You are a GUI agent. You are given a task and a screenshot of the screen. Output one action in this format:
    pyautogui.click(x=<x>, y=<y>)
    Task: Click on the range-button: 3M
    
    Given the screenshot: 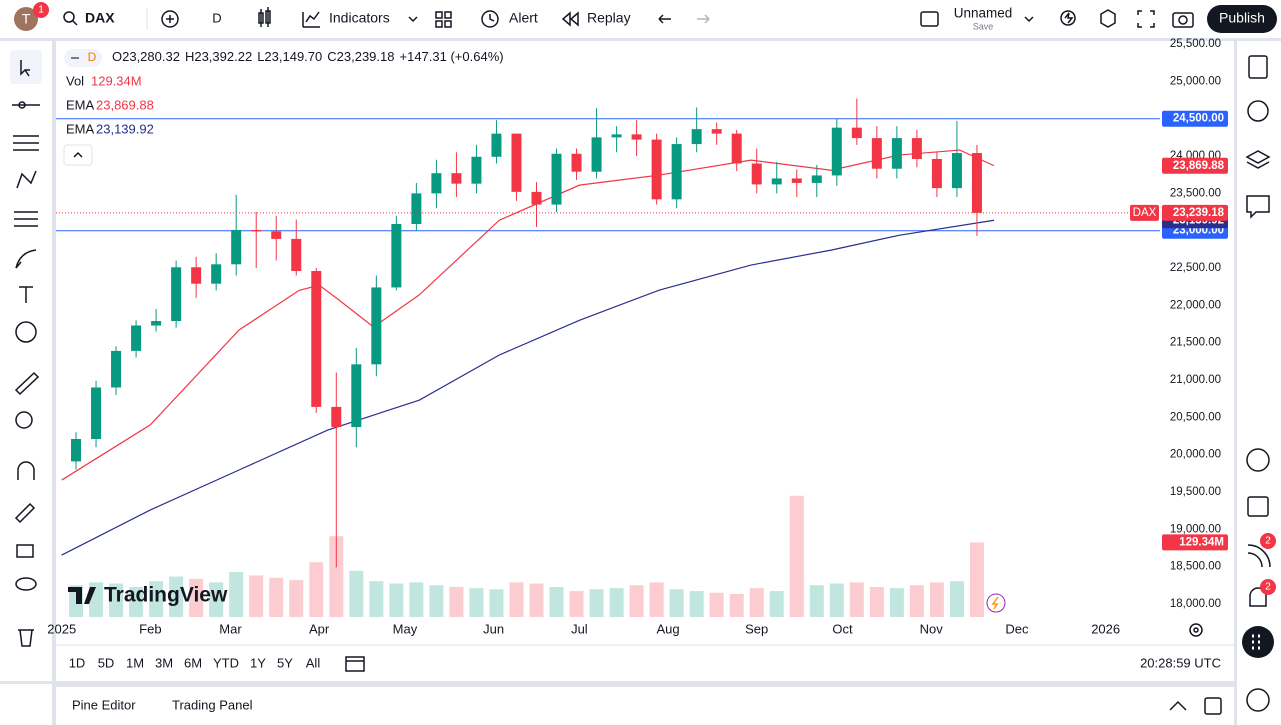 What is the action you would take?
    pyautogui.click(x=164, y=662)
    